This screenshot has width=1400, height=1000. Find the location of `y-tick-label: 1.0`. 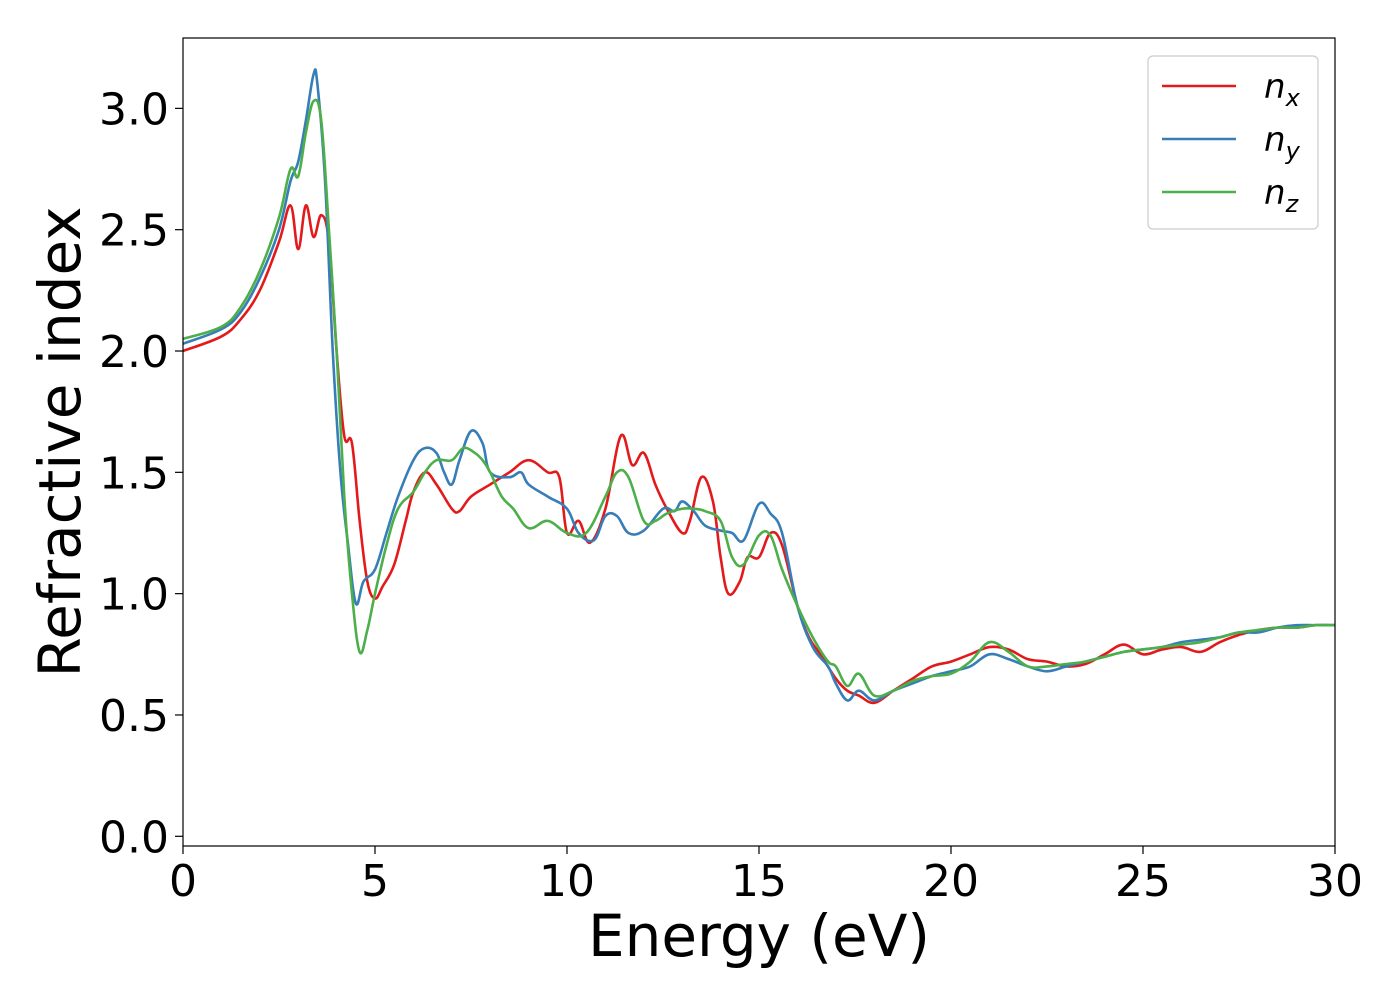

y-tick-label: 1.0 is located at coordinates (134, 595).